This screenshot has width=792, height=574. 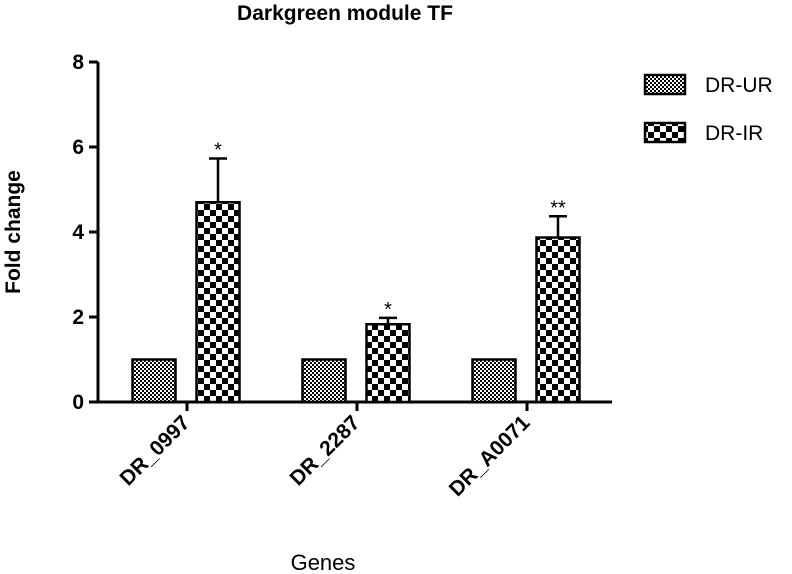 I want to click on significance-label: **, so click(x=558, y=208).